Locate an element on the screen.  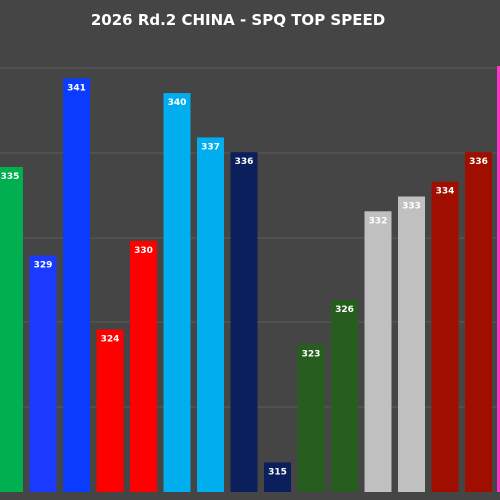
bar-label-11: 332 is located at coordinates (378, 221).